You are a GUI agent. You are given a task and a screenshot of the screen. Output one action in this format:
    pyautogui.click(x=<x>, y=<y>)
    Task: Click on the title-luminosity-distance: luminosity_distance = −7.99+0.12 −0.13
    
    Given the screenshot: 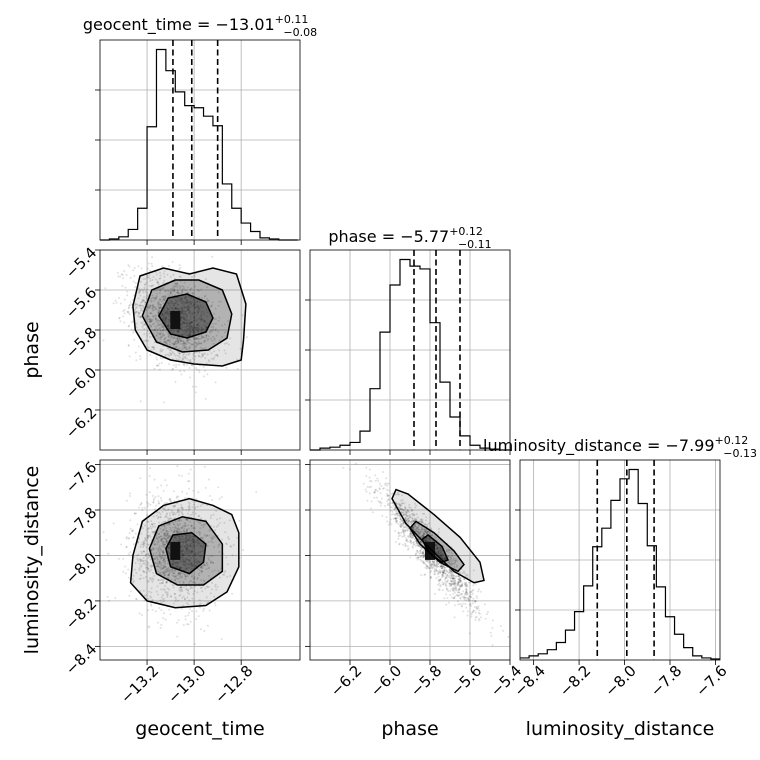 What is the action you would take?
    pyautogui.click(x=620, y=447)
    